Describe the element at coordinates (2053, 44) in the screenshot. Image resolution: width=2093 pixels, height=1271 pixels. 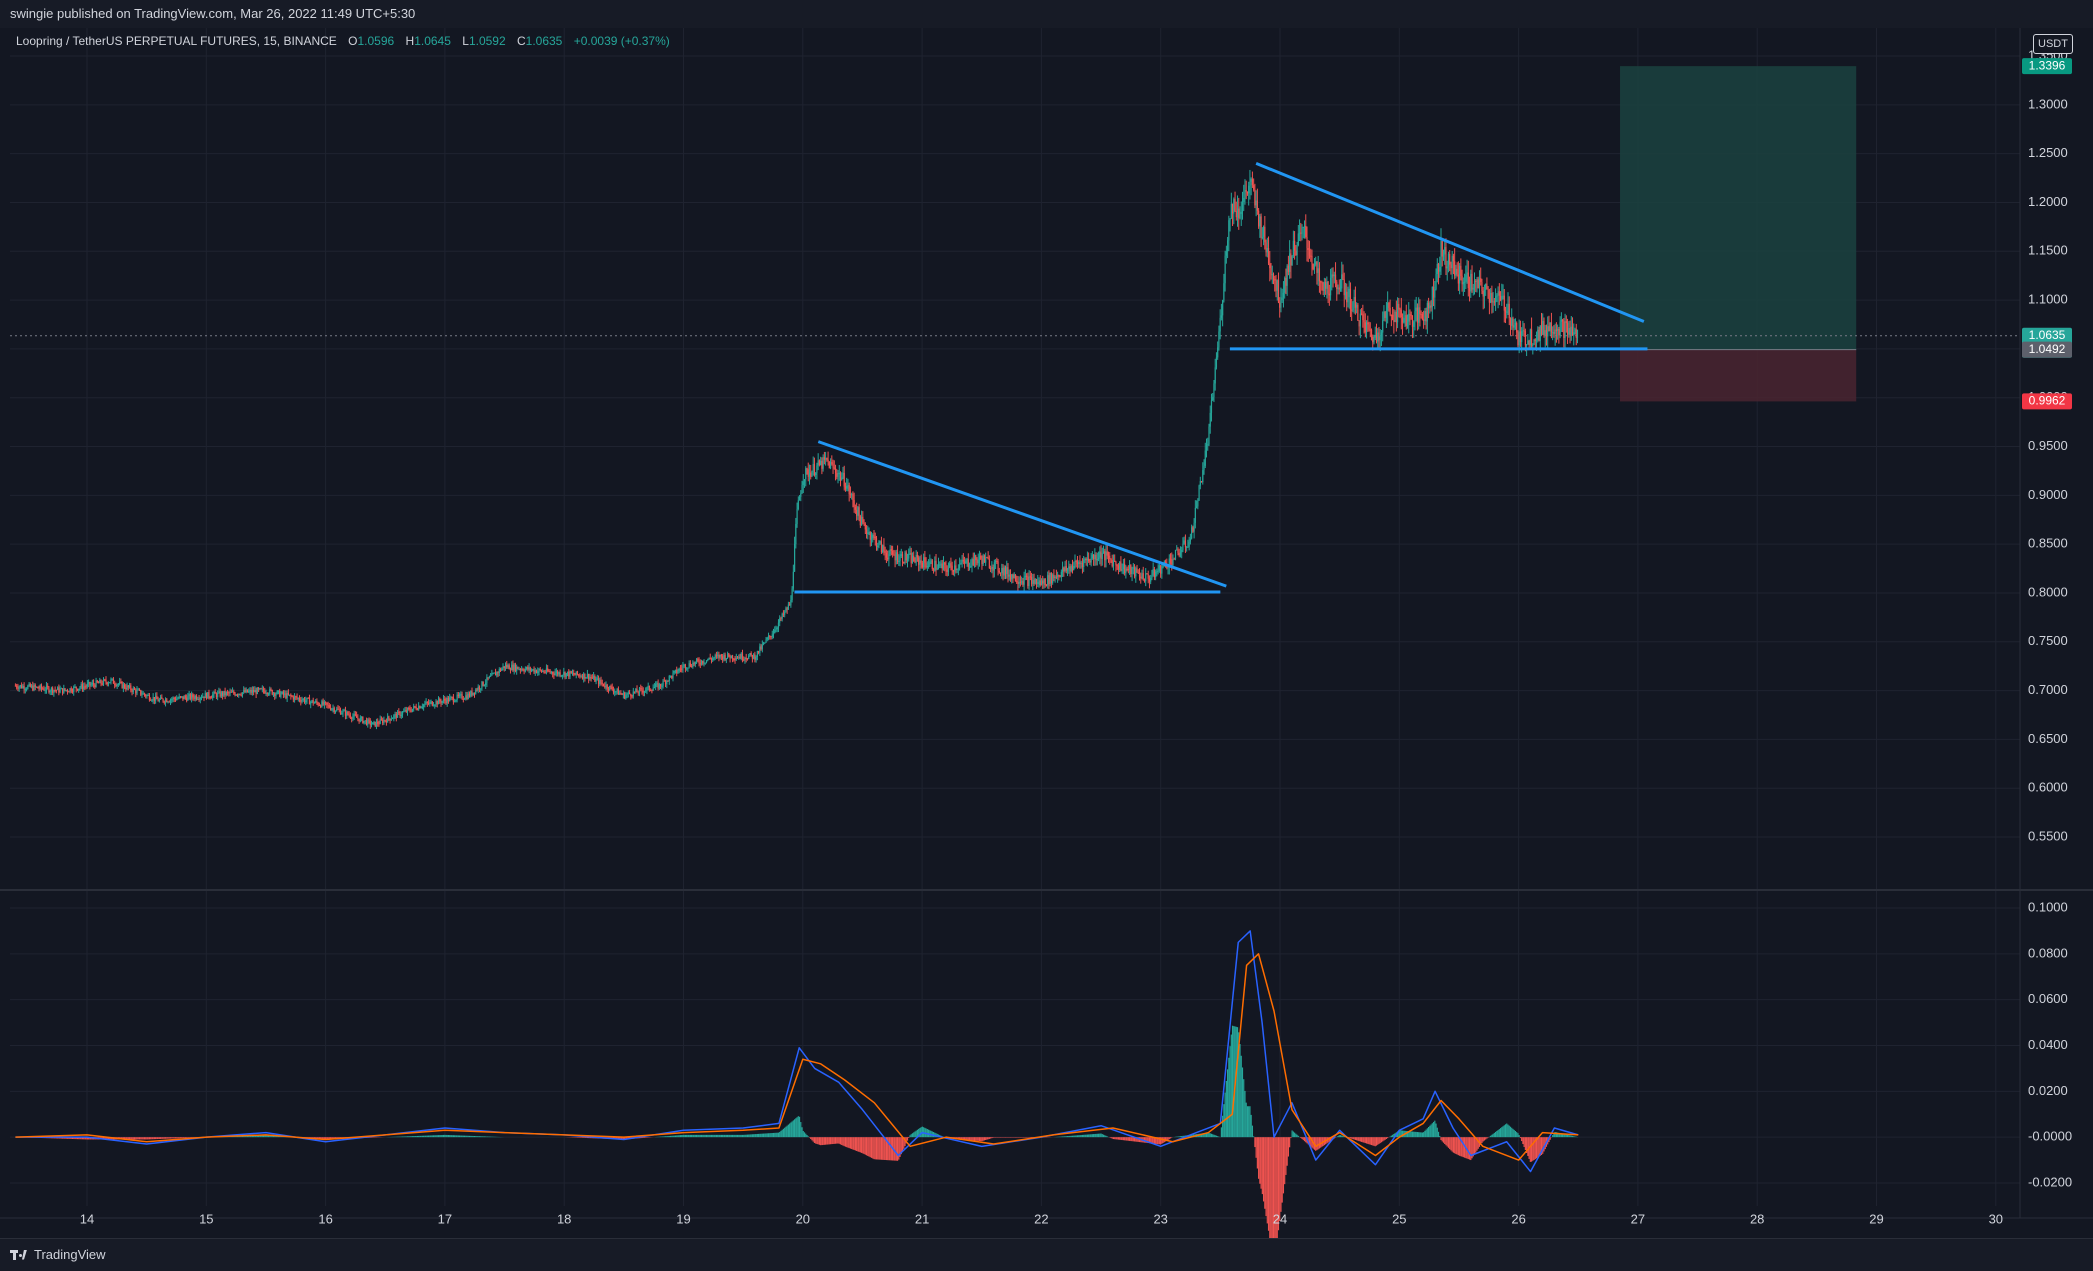
I see `currency-button: USDT` at that location.